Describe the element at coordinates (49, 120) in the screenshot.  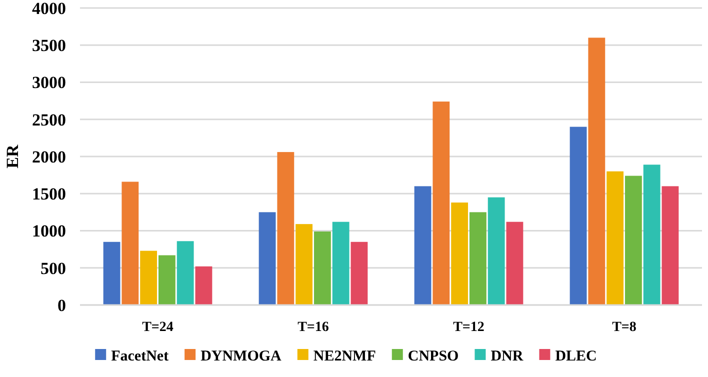
I see `y-tick-label: 2500` at that location.